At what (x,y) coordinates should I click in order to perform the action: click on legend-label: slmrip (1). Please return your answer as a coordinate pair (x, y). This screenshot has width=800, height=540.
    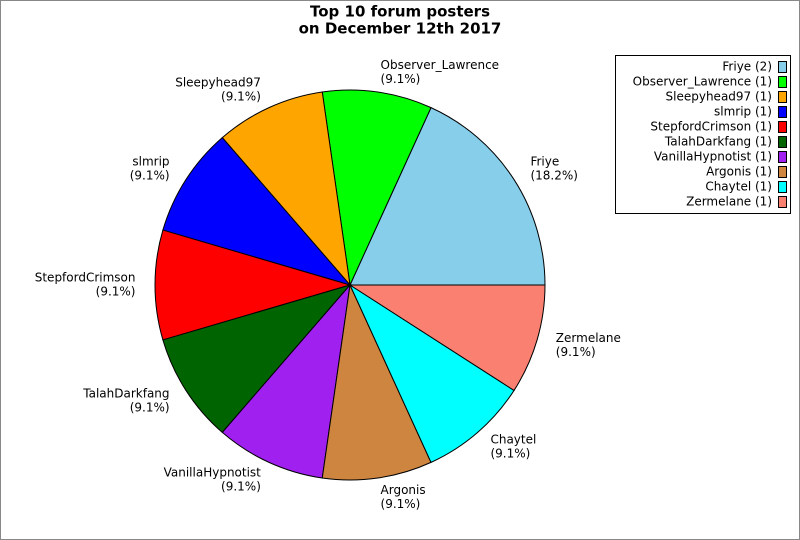
    Looking at the image, I should click on (743, 112).